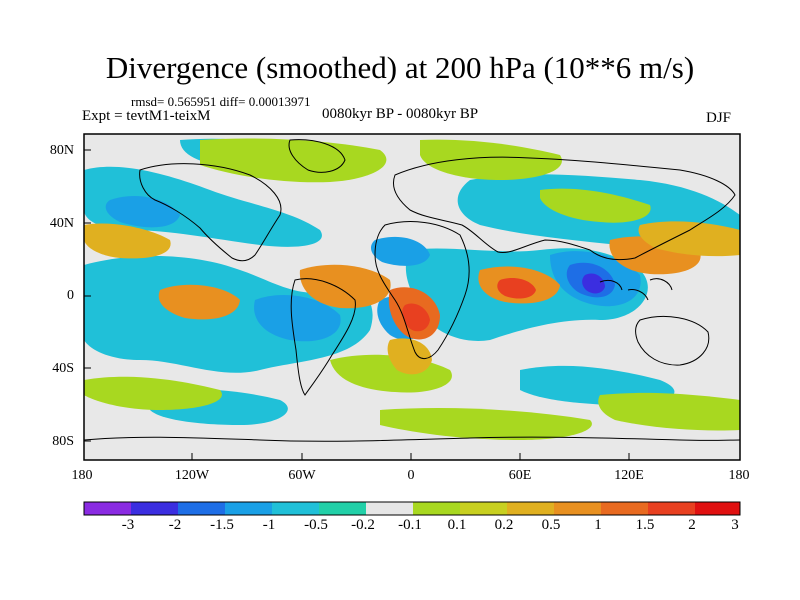  I want to click on contour-orange-north-pacific-west, so click(127, 241).